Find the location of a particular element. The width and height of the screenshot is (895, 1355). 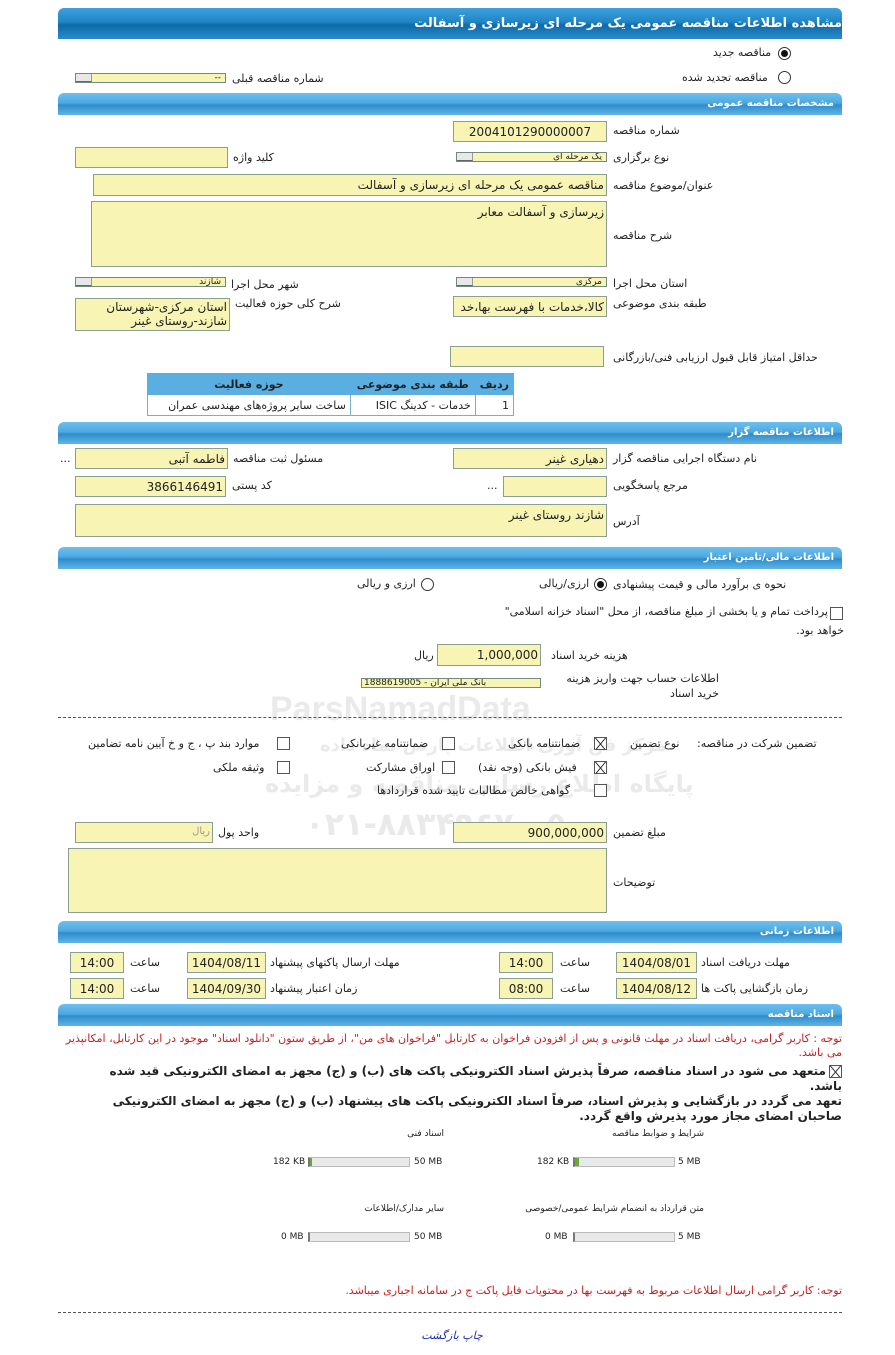

section-organizer: اطلاعات مناقصه گزار is located at coordinates (450, 433).